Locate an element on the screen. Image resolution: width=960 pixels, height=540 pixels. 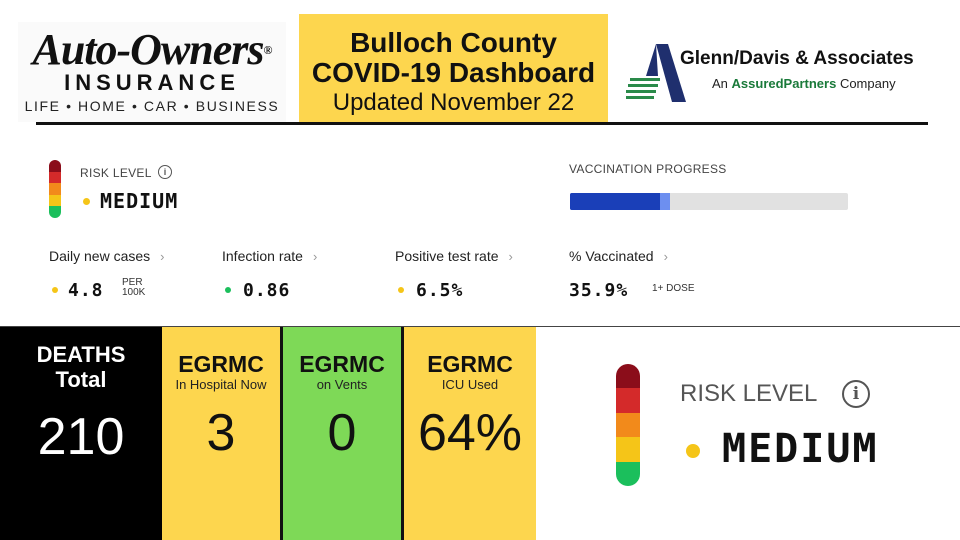
vents-tile-name: EGRMC is located at coordinates (342, 364).